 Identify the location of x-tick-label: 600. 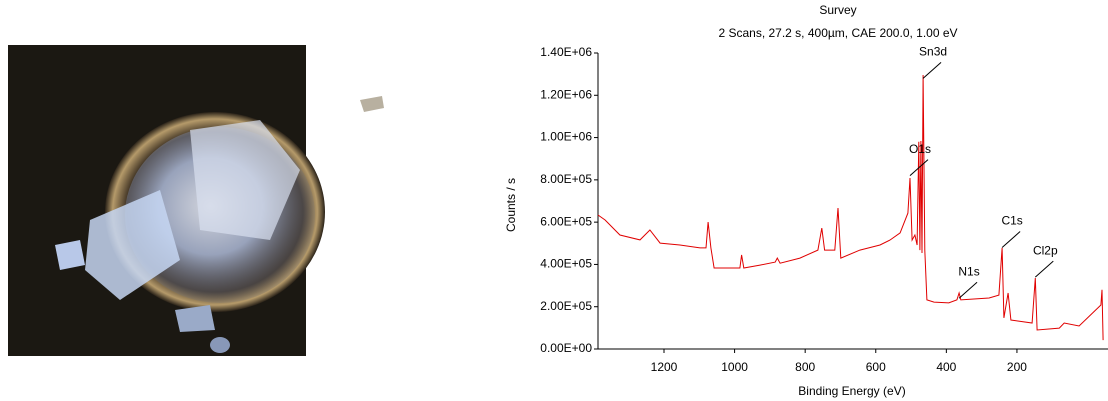
(876, 367).